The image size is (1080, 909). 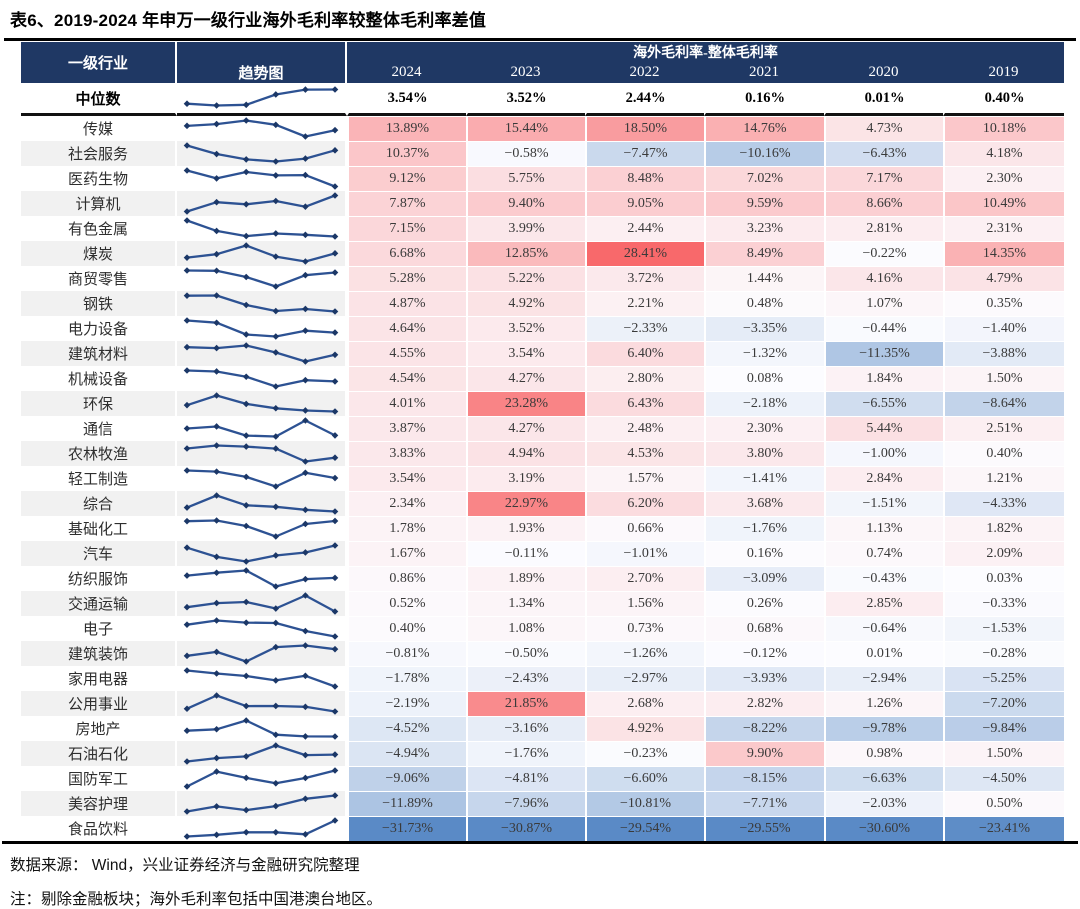 What do you see at coordinates (764, 703) in the screenshot?
I see `value-cell: 2.82%` at bounding box center [764, 703].